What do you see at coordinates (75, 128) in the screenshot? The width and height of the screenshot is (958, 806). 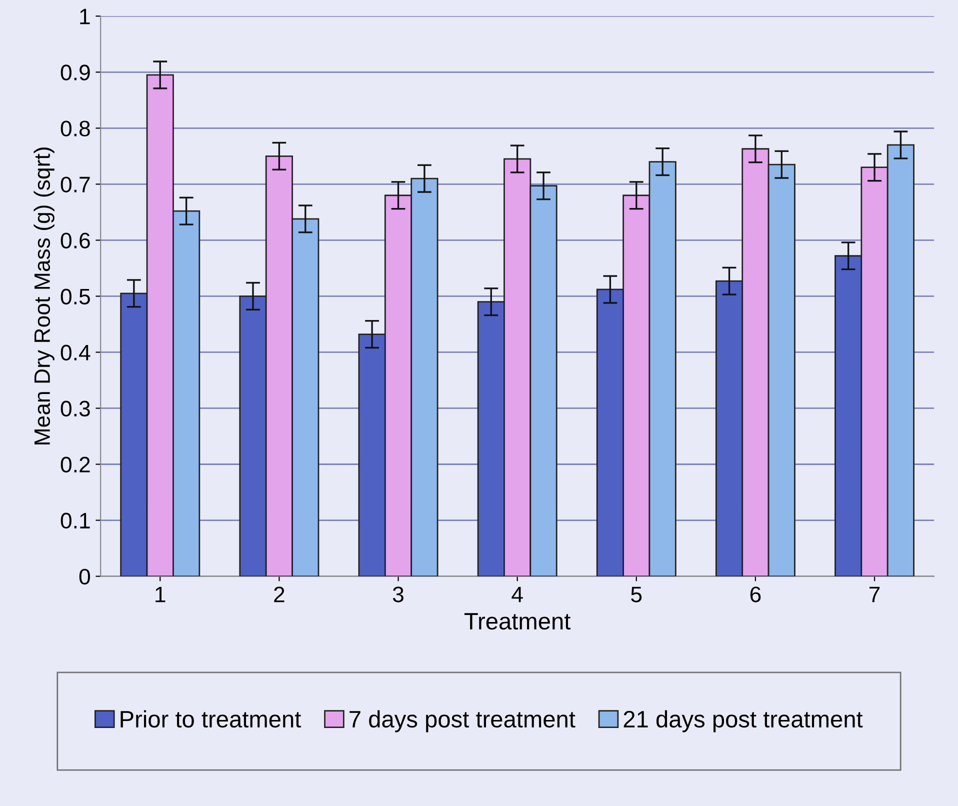 I see `y-tick-label: 0.8` at bounding box center [75, 128].